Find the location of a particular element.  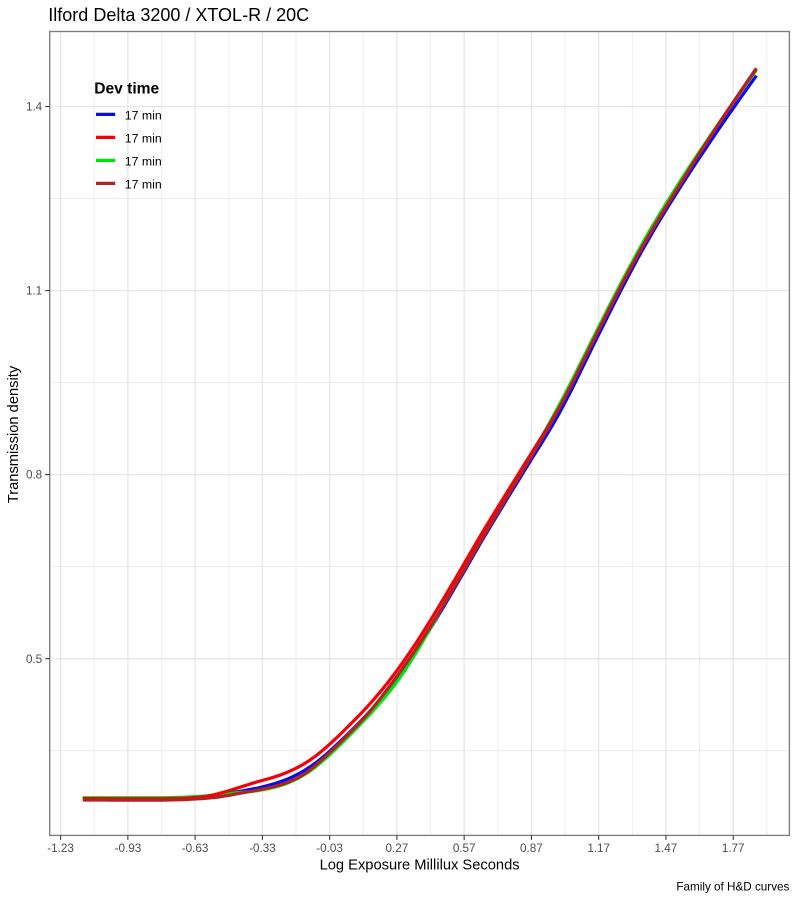

svg-text: -0.33 is located at coordinates (262, 848).